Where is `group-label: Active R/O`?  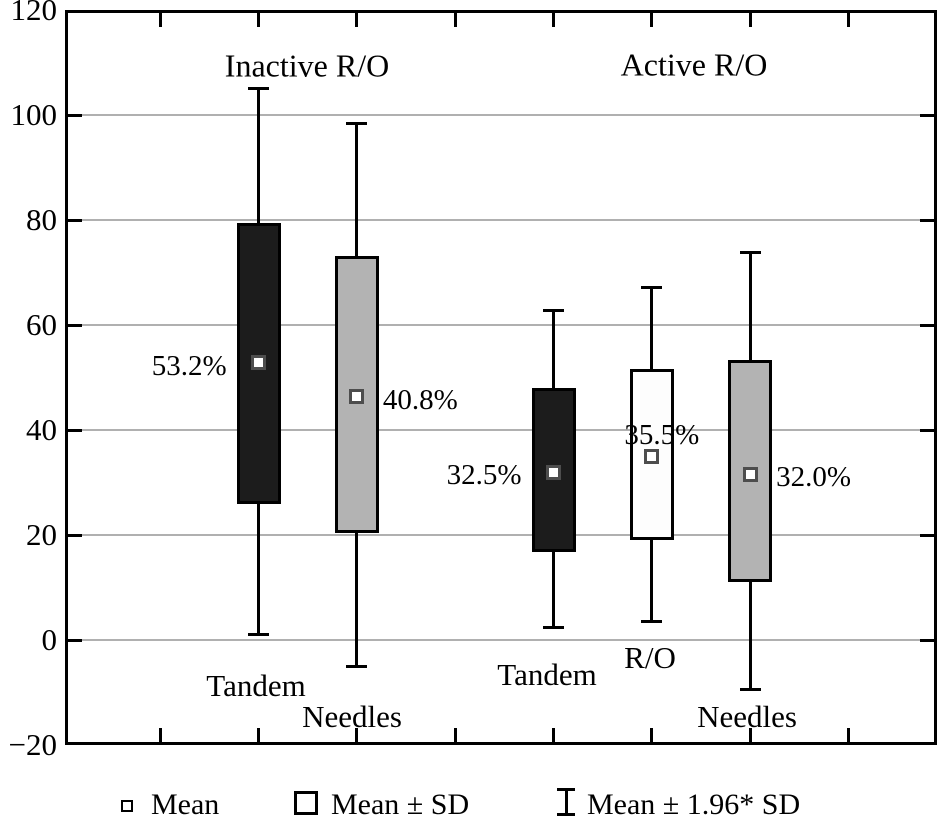
group-label: Active R/O is located at coordinates (694, 64).